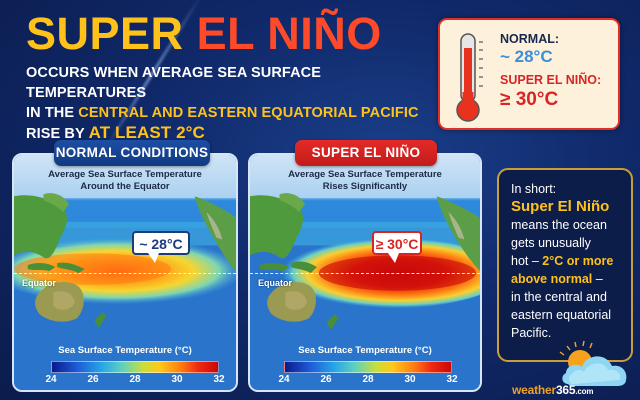  Describe the element at coordinates (161, 247) in the screenshot. I see `temperature-callout: ~ 28°C` at that location.